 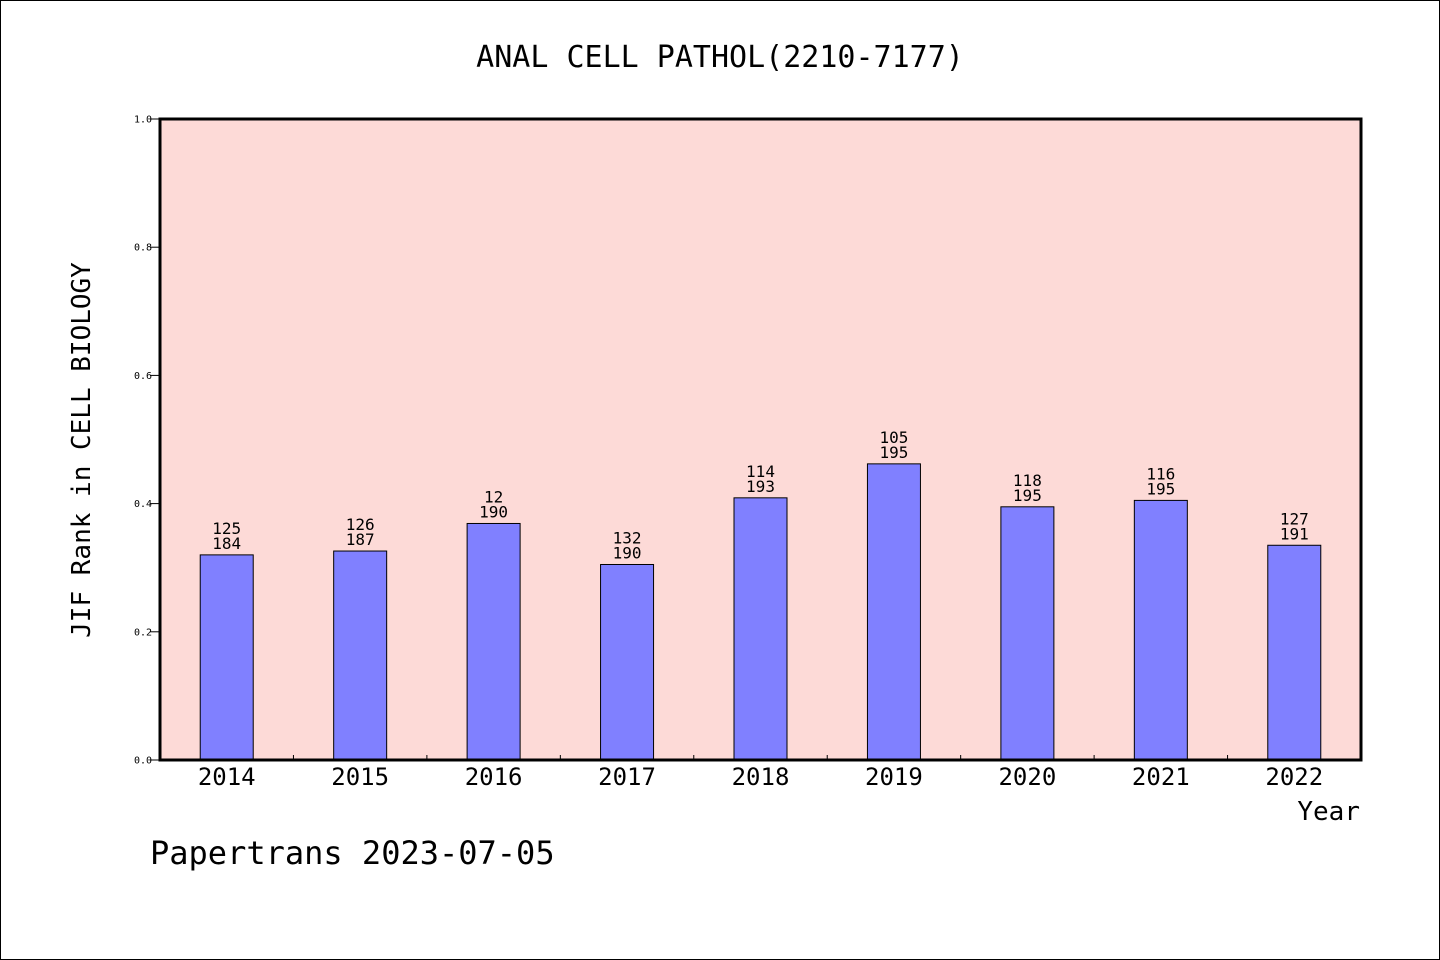 I want to click on y-tick-label: 0.8, so click(x=143, y=248).